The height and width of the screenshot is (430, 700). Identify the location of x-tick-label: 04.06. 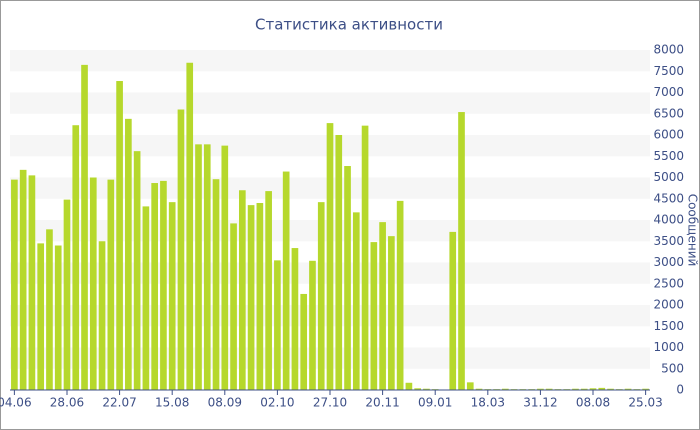
(16, 403).